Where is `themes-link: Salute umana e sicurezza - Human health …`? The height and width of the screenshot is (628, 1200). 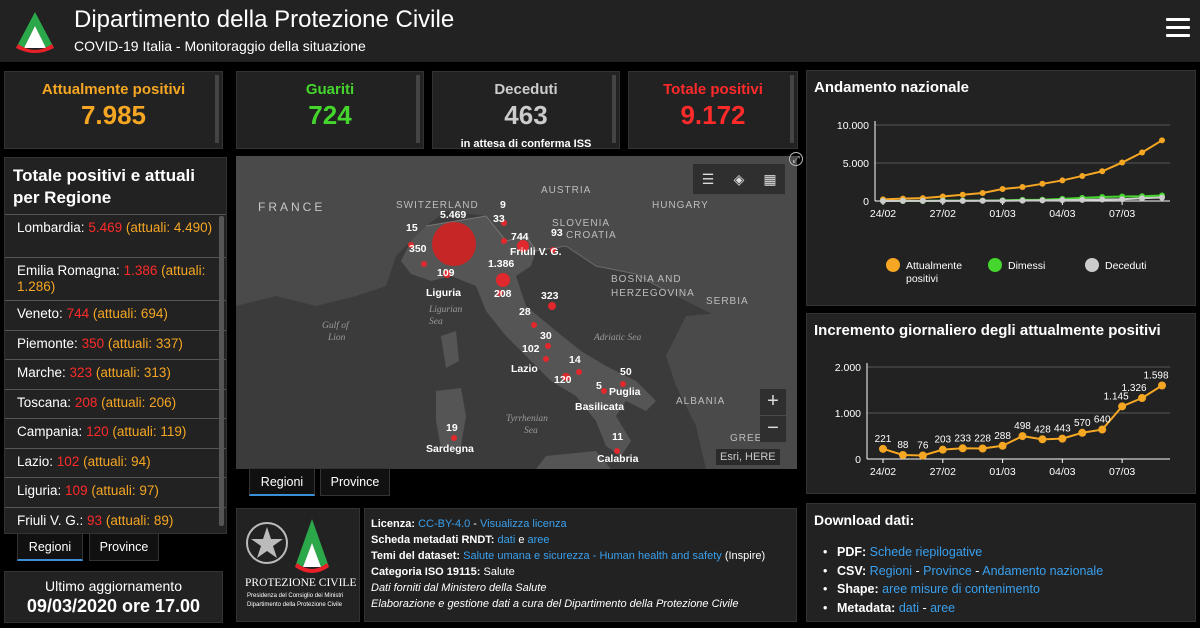 themes-link: Salute umana e sicurezza - Human health … is located at coordinates (592, 556).